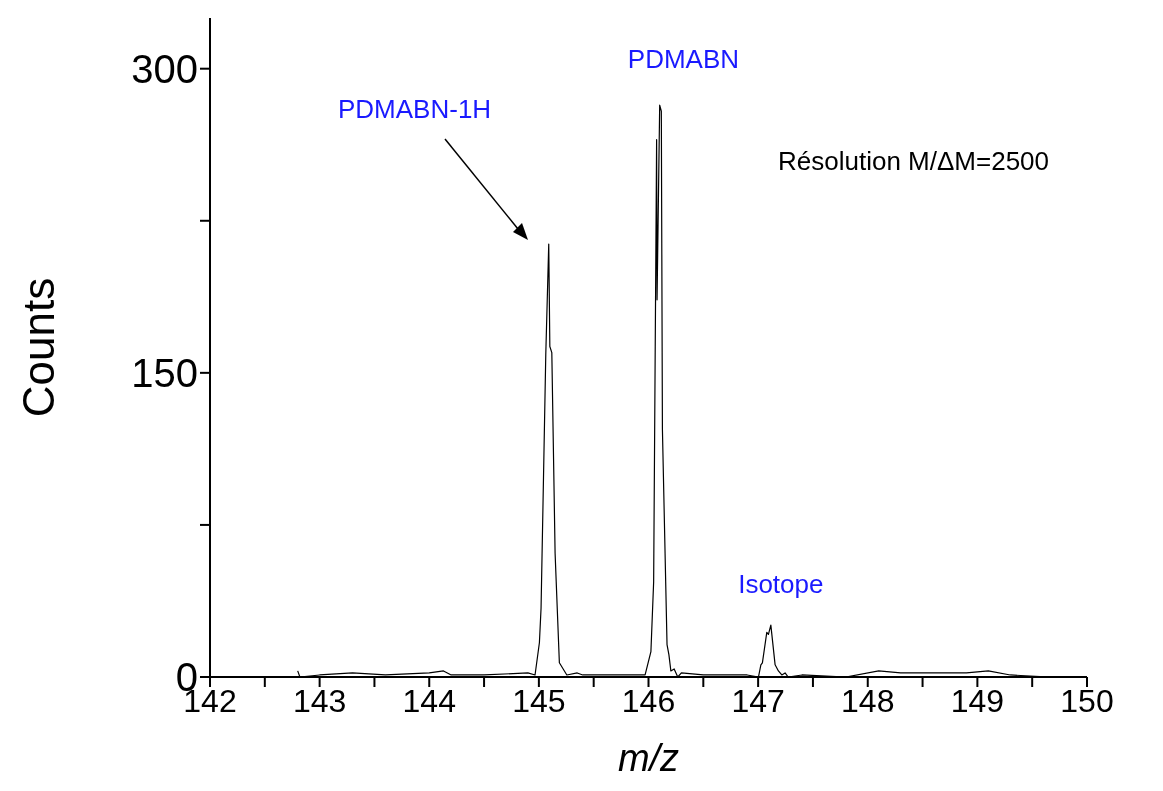 The width and height of the screenshot is (1163, 791). Describe the element at coordinates (648, 700) in the screenshot. I see `x-tick-label: 146` at that location.